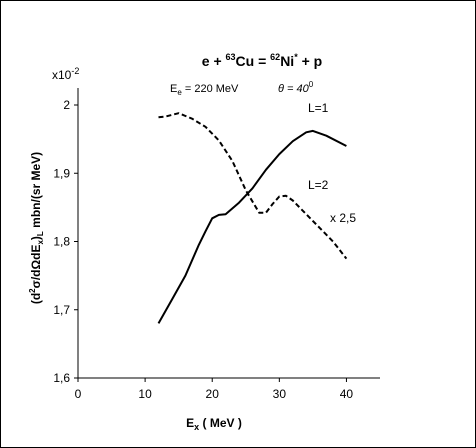  Describe the element at coordinates (145, 394) in the screenshot. I see `x-tick-label: 10` at that location.